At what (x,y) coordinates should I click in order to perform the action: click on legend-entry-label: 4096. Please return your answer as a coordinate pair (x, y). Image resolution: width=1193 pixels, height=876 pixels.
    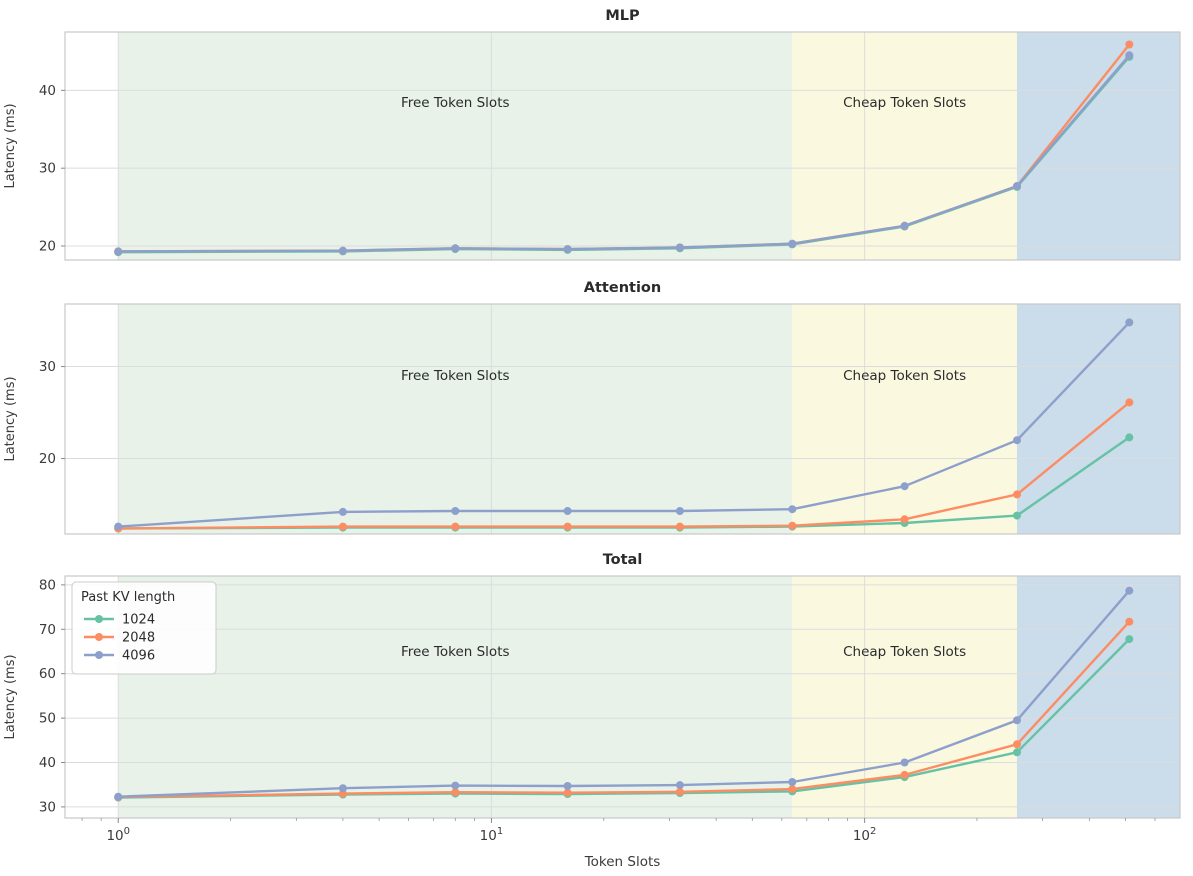
    Looking at the image, I should click on (138, 656).